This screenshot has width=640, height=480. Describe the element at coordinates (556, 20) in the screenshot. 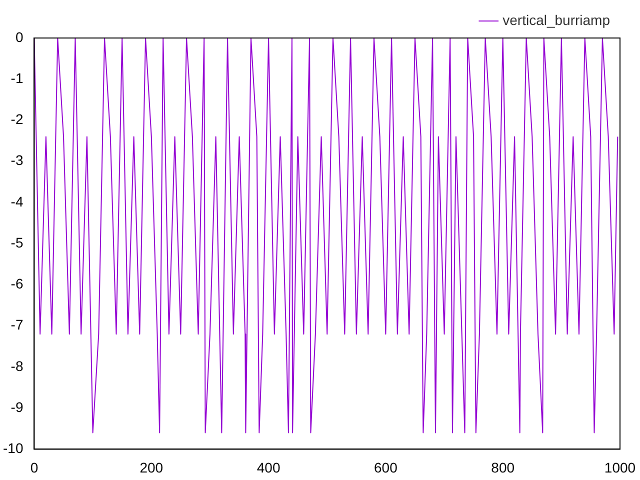

I see `legend-label: vertical_burriamp` at that location.